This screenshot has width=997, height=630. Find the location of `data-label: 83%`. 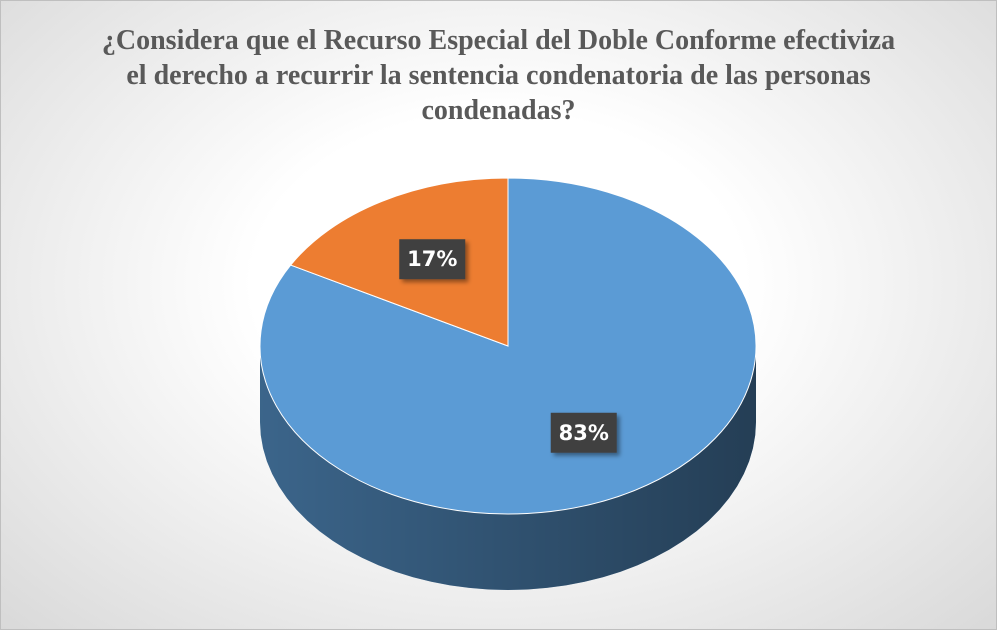

data-label: 83% is located at coordinates (584, 433).